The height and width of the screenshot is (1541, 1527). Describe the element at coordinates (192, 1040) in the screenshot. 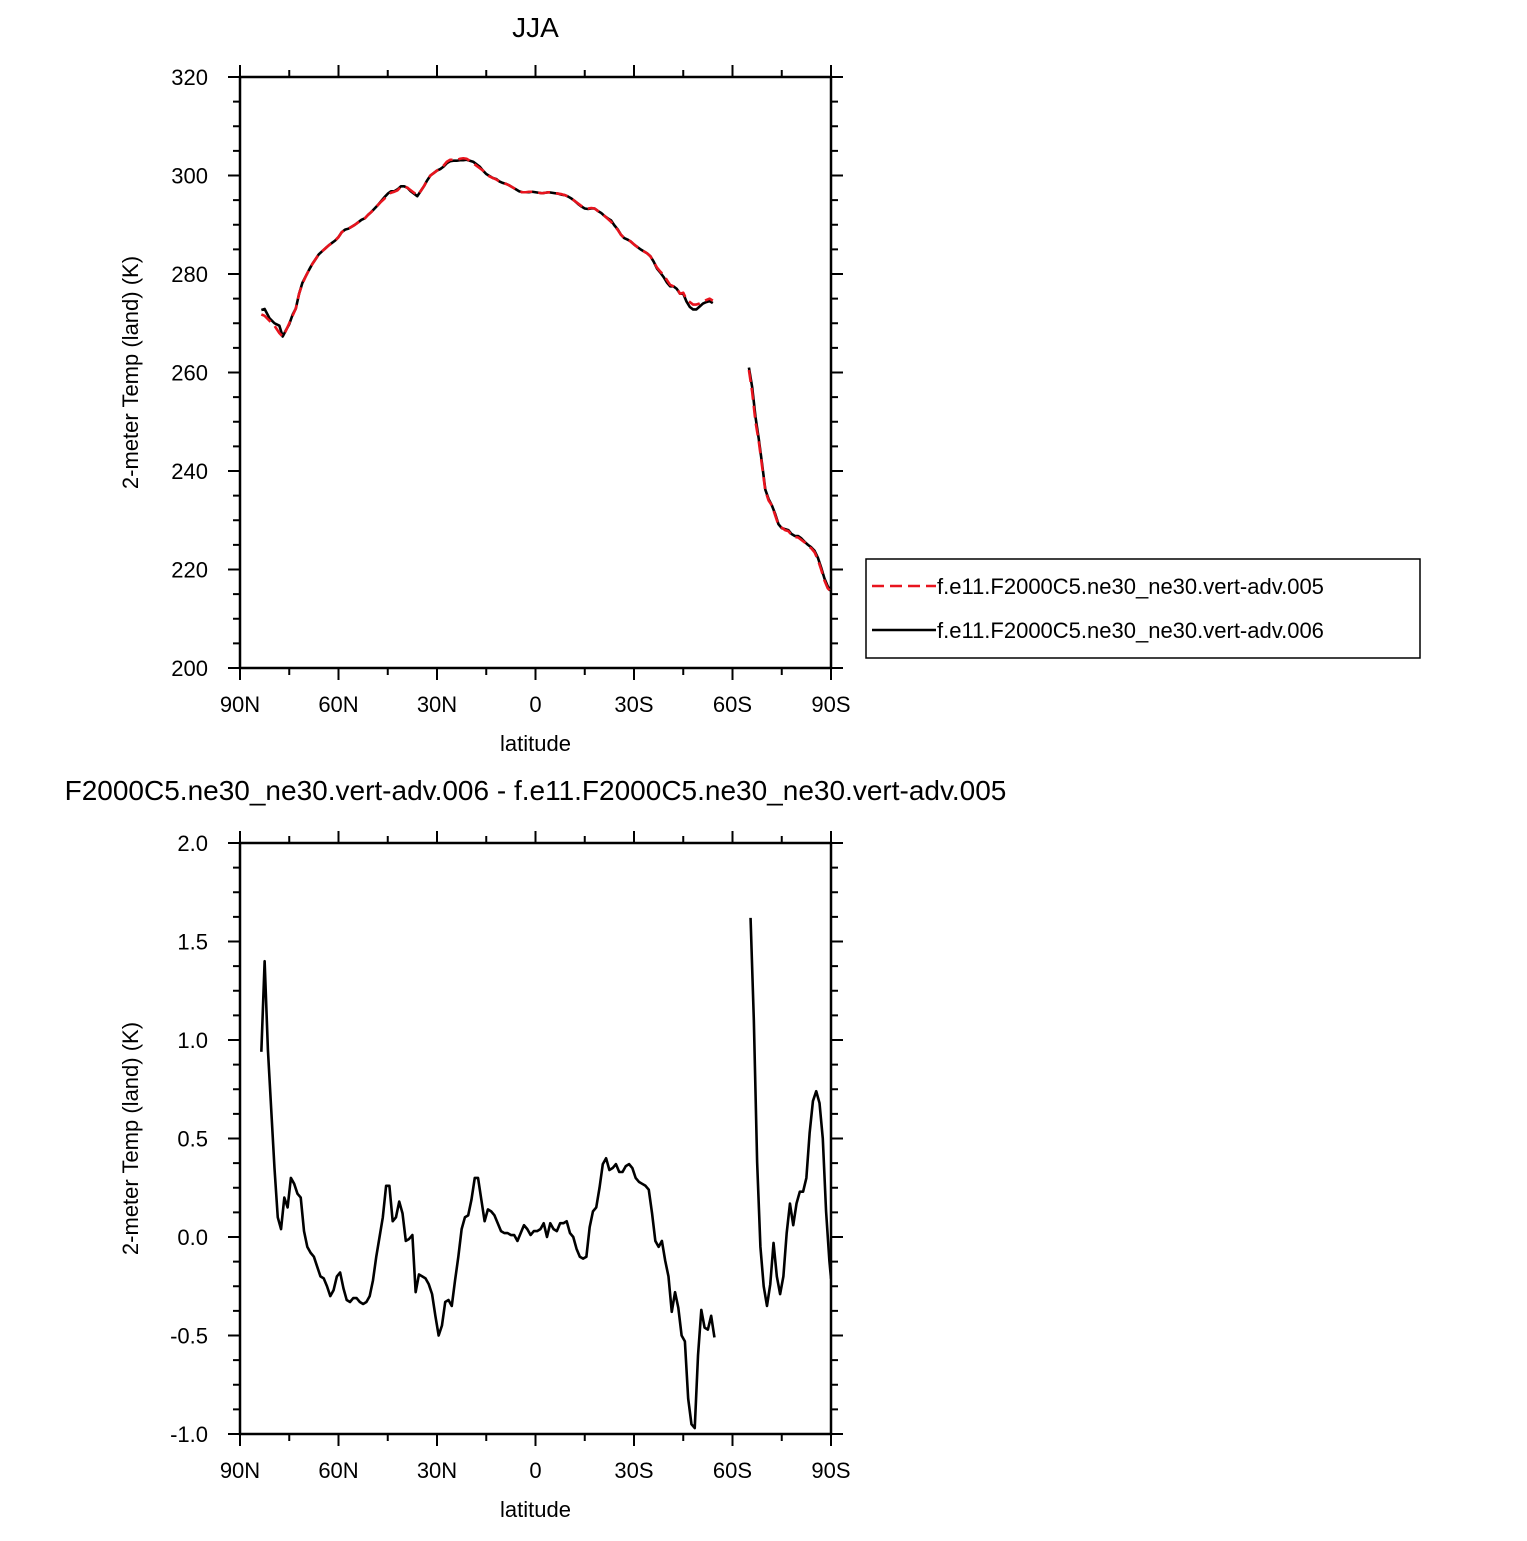

I see `y-tick-label: 1.0` at that location.